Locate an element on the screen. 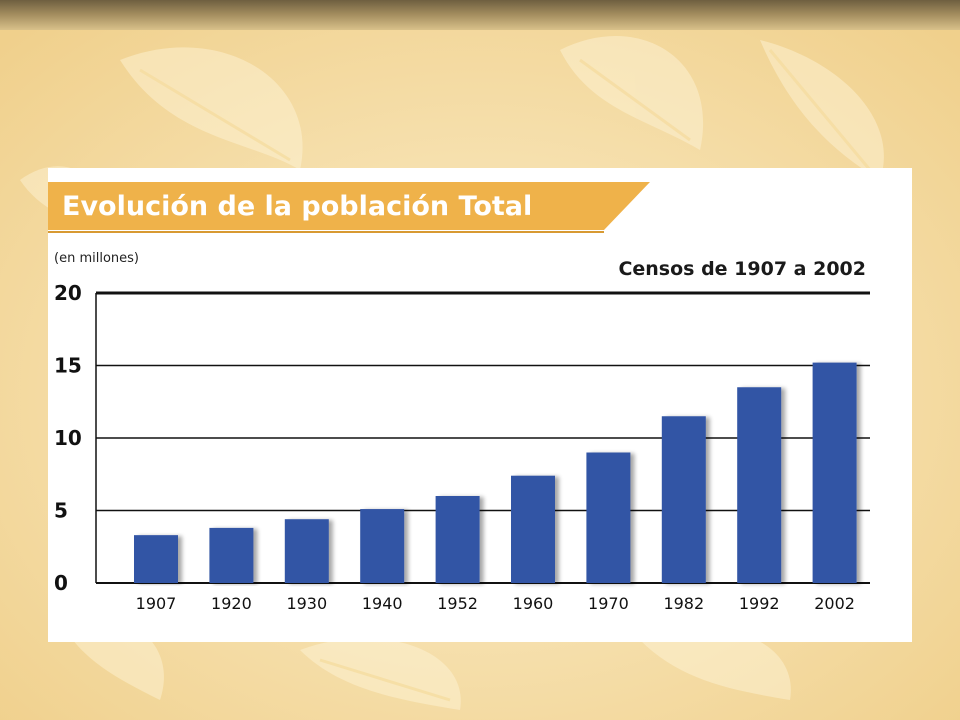 The image size is (960, 720). y-tick-label: 20 is located at coordinates (68, 293).